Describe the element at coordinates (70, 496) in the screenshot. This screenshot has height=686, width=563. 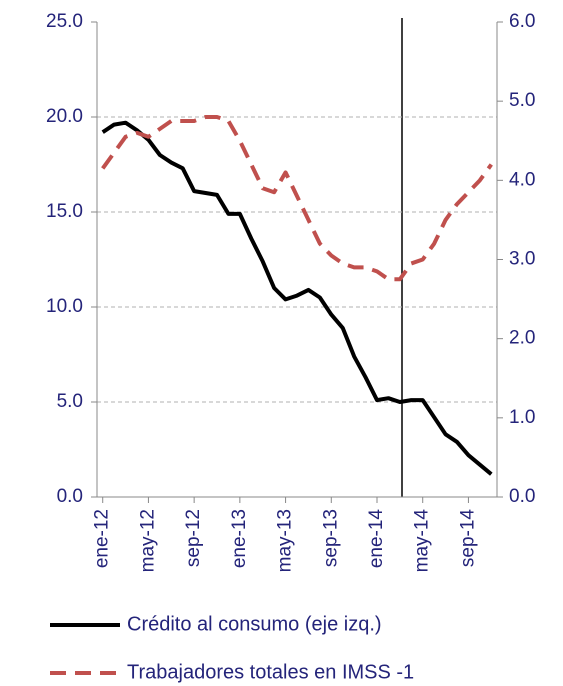
I see `y-tick-label: 0.0` at that location.